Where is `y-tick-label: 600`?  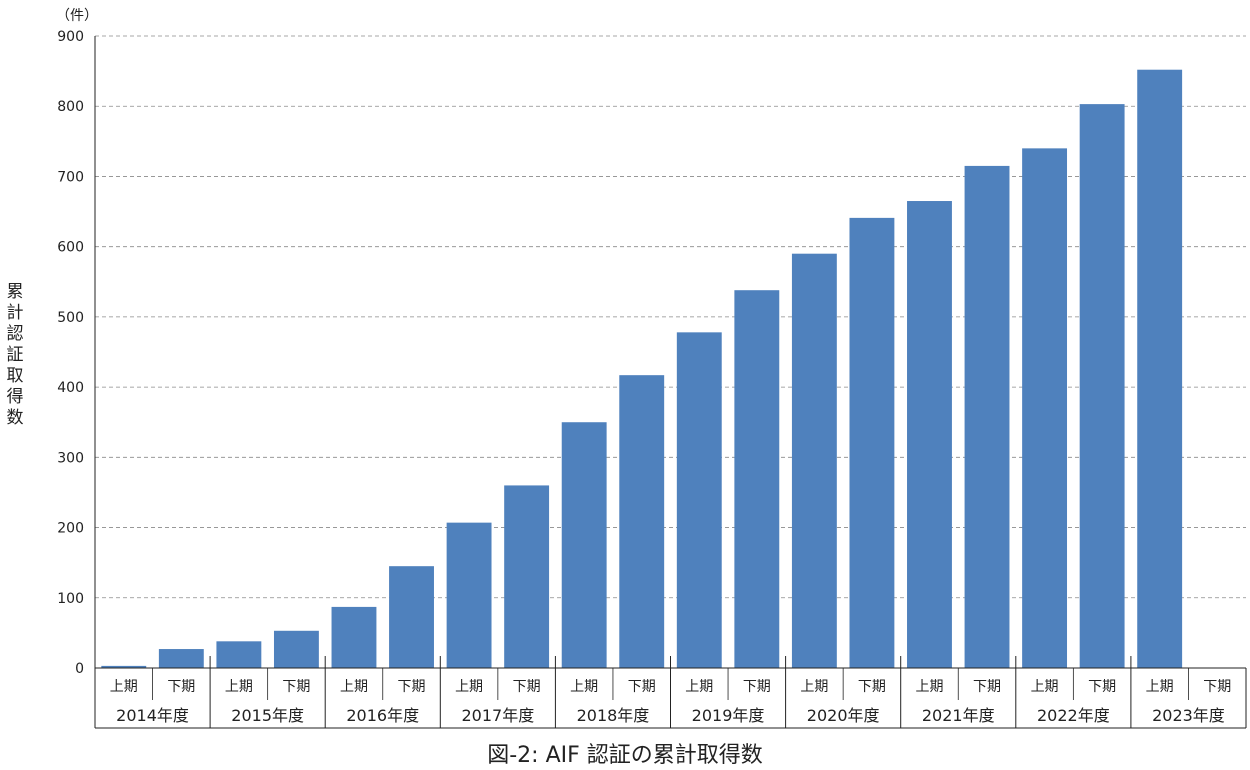
y-tick-label: 600 is located at coordinates (70, 248).